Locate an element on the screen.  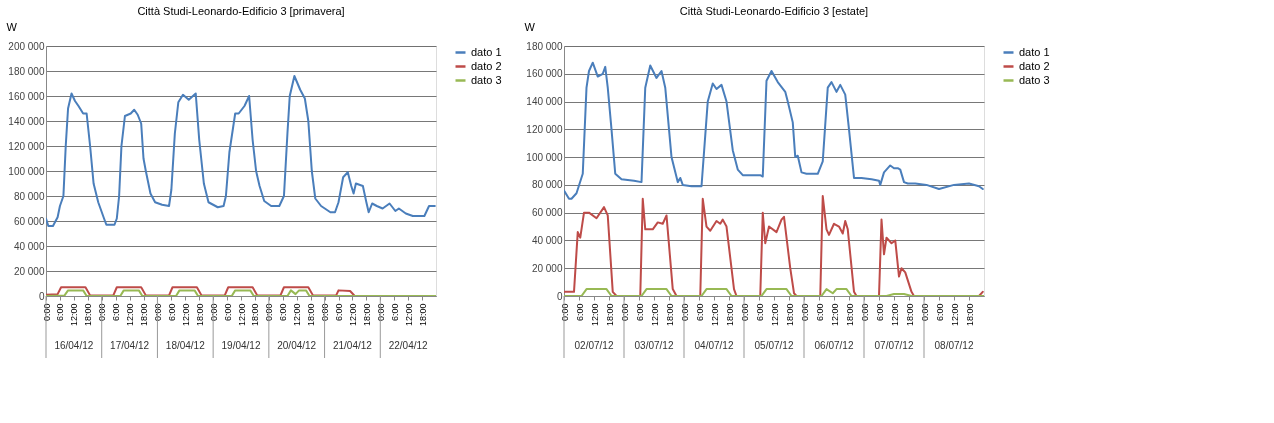
text: 05/07/12 is located at coordinates (774, 345).